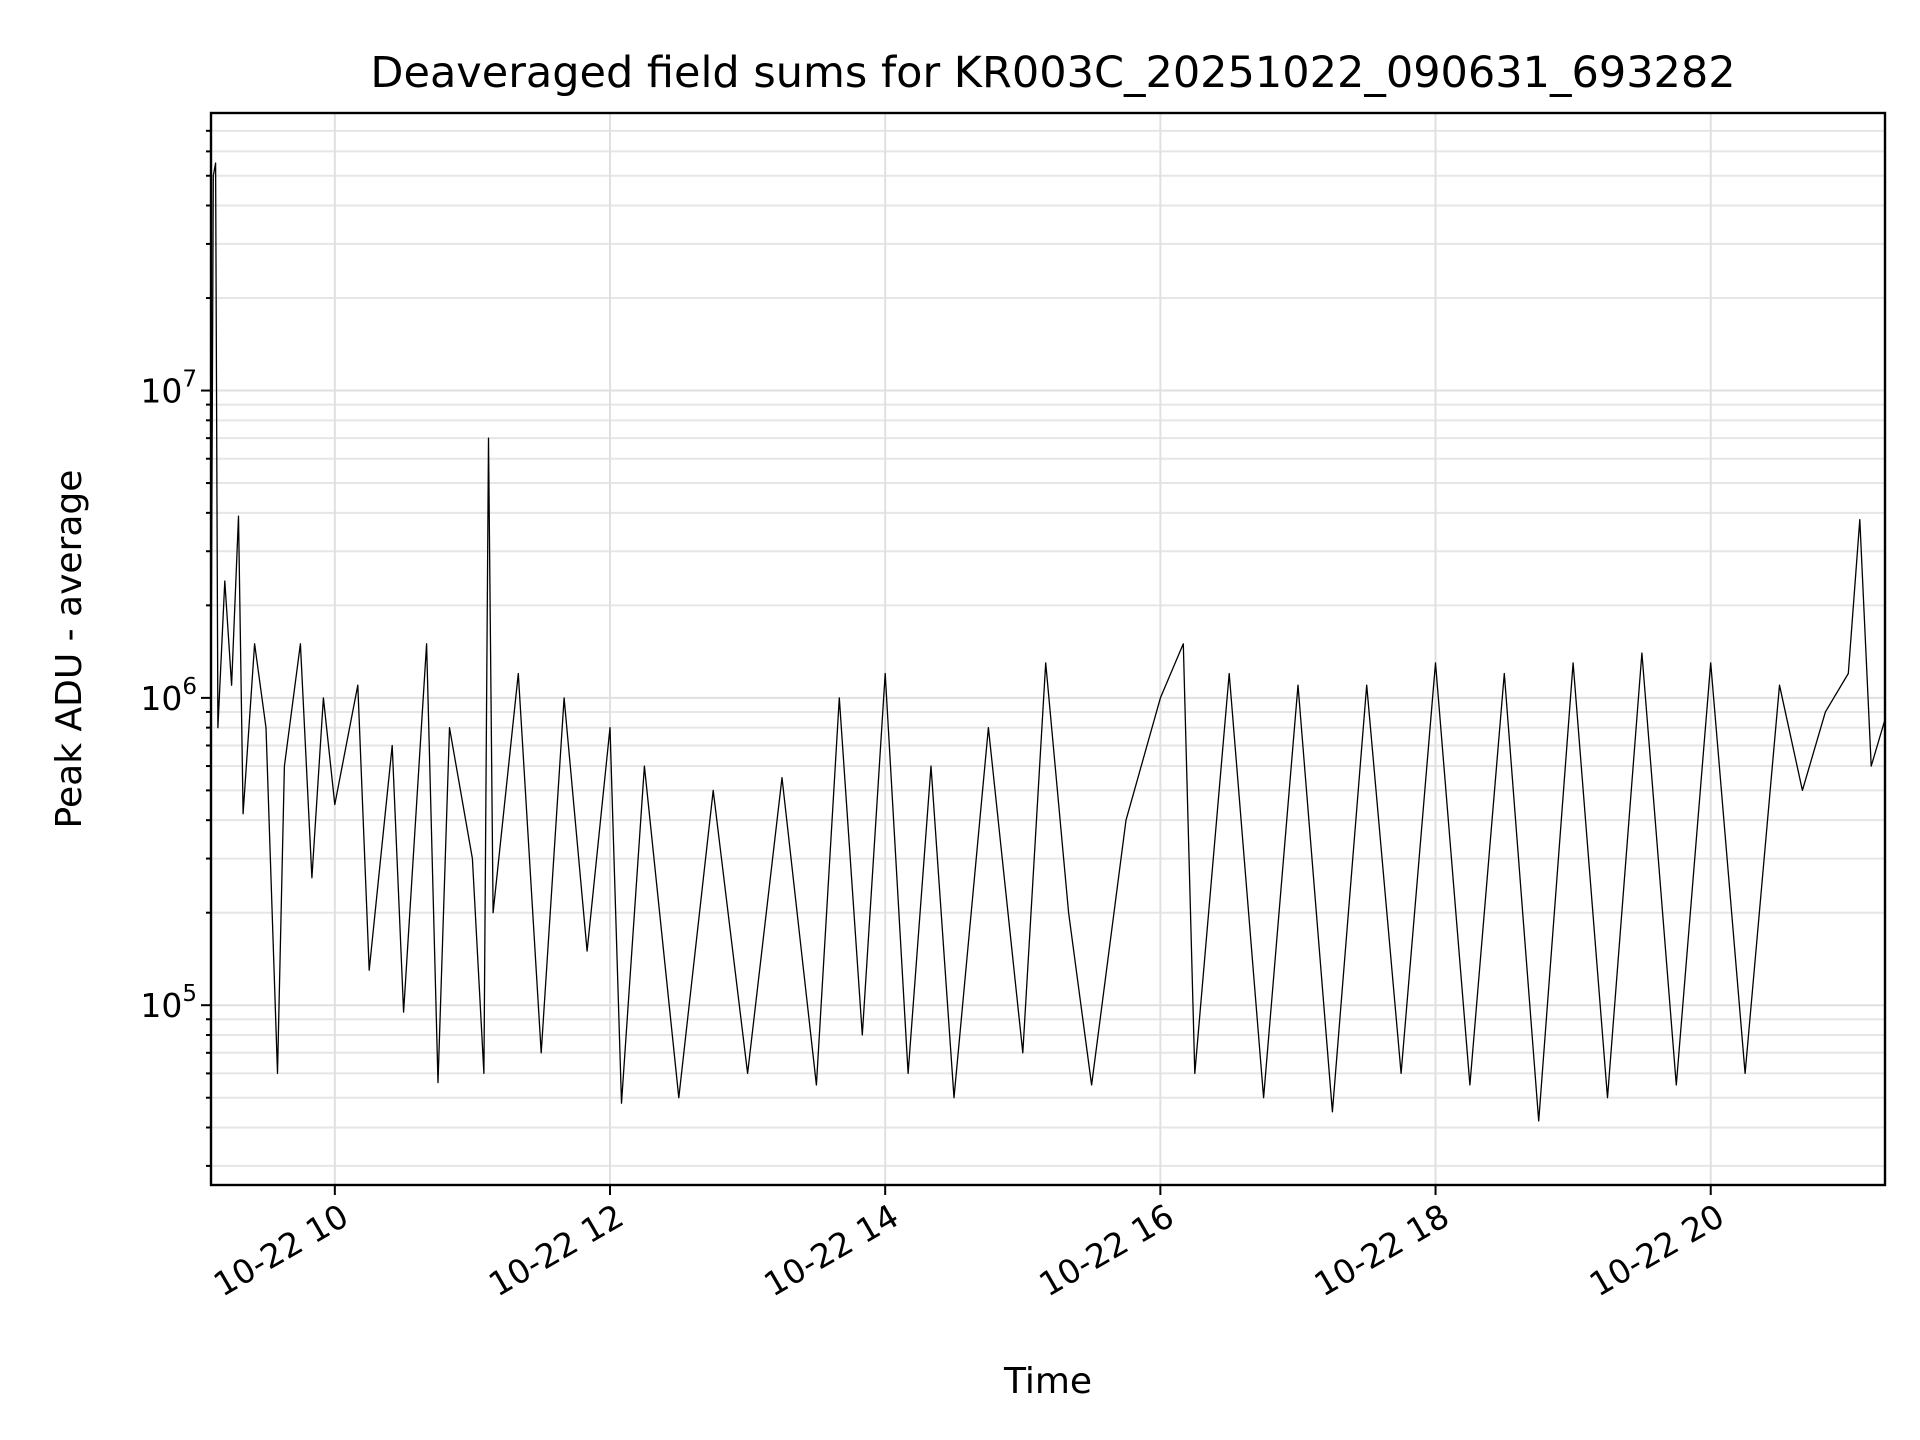  What do you see at coordinates (1047, 1381) in the screenshot?
I see `x-axis-label: Time` at bounding box center [1047, 1381].